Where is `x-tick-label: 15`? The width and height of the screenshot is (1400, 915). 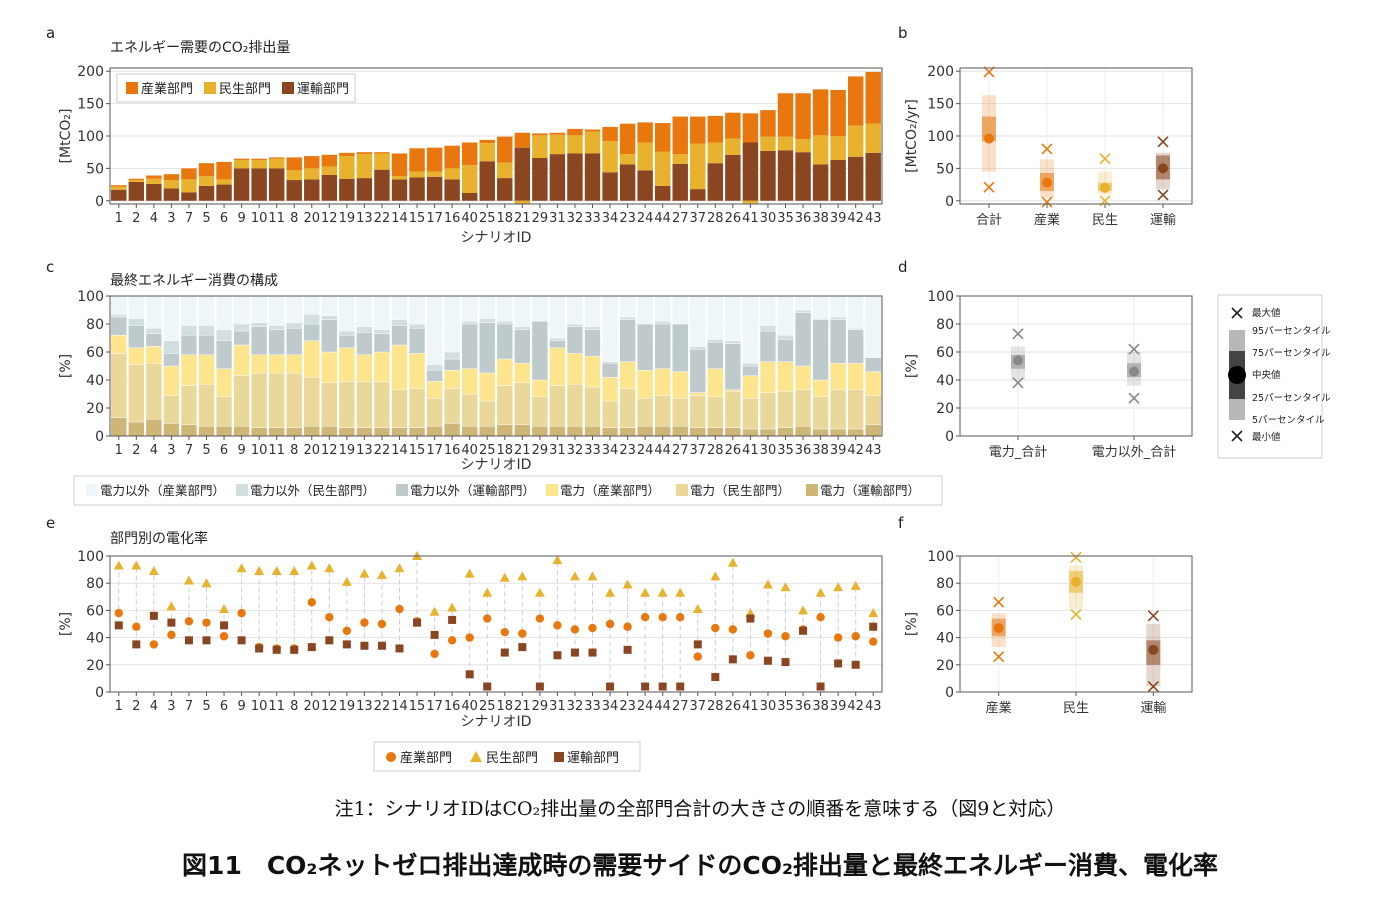 x-tick-label: 15 is located at coordinates (417, 450).